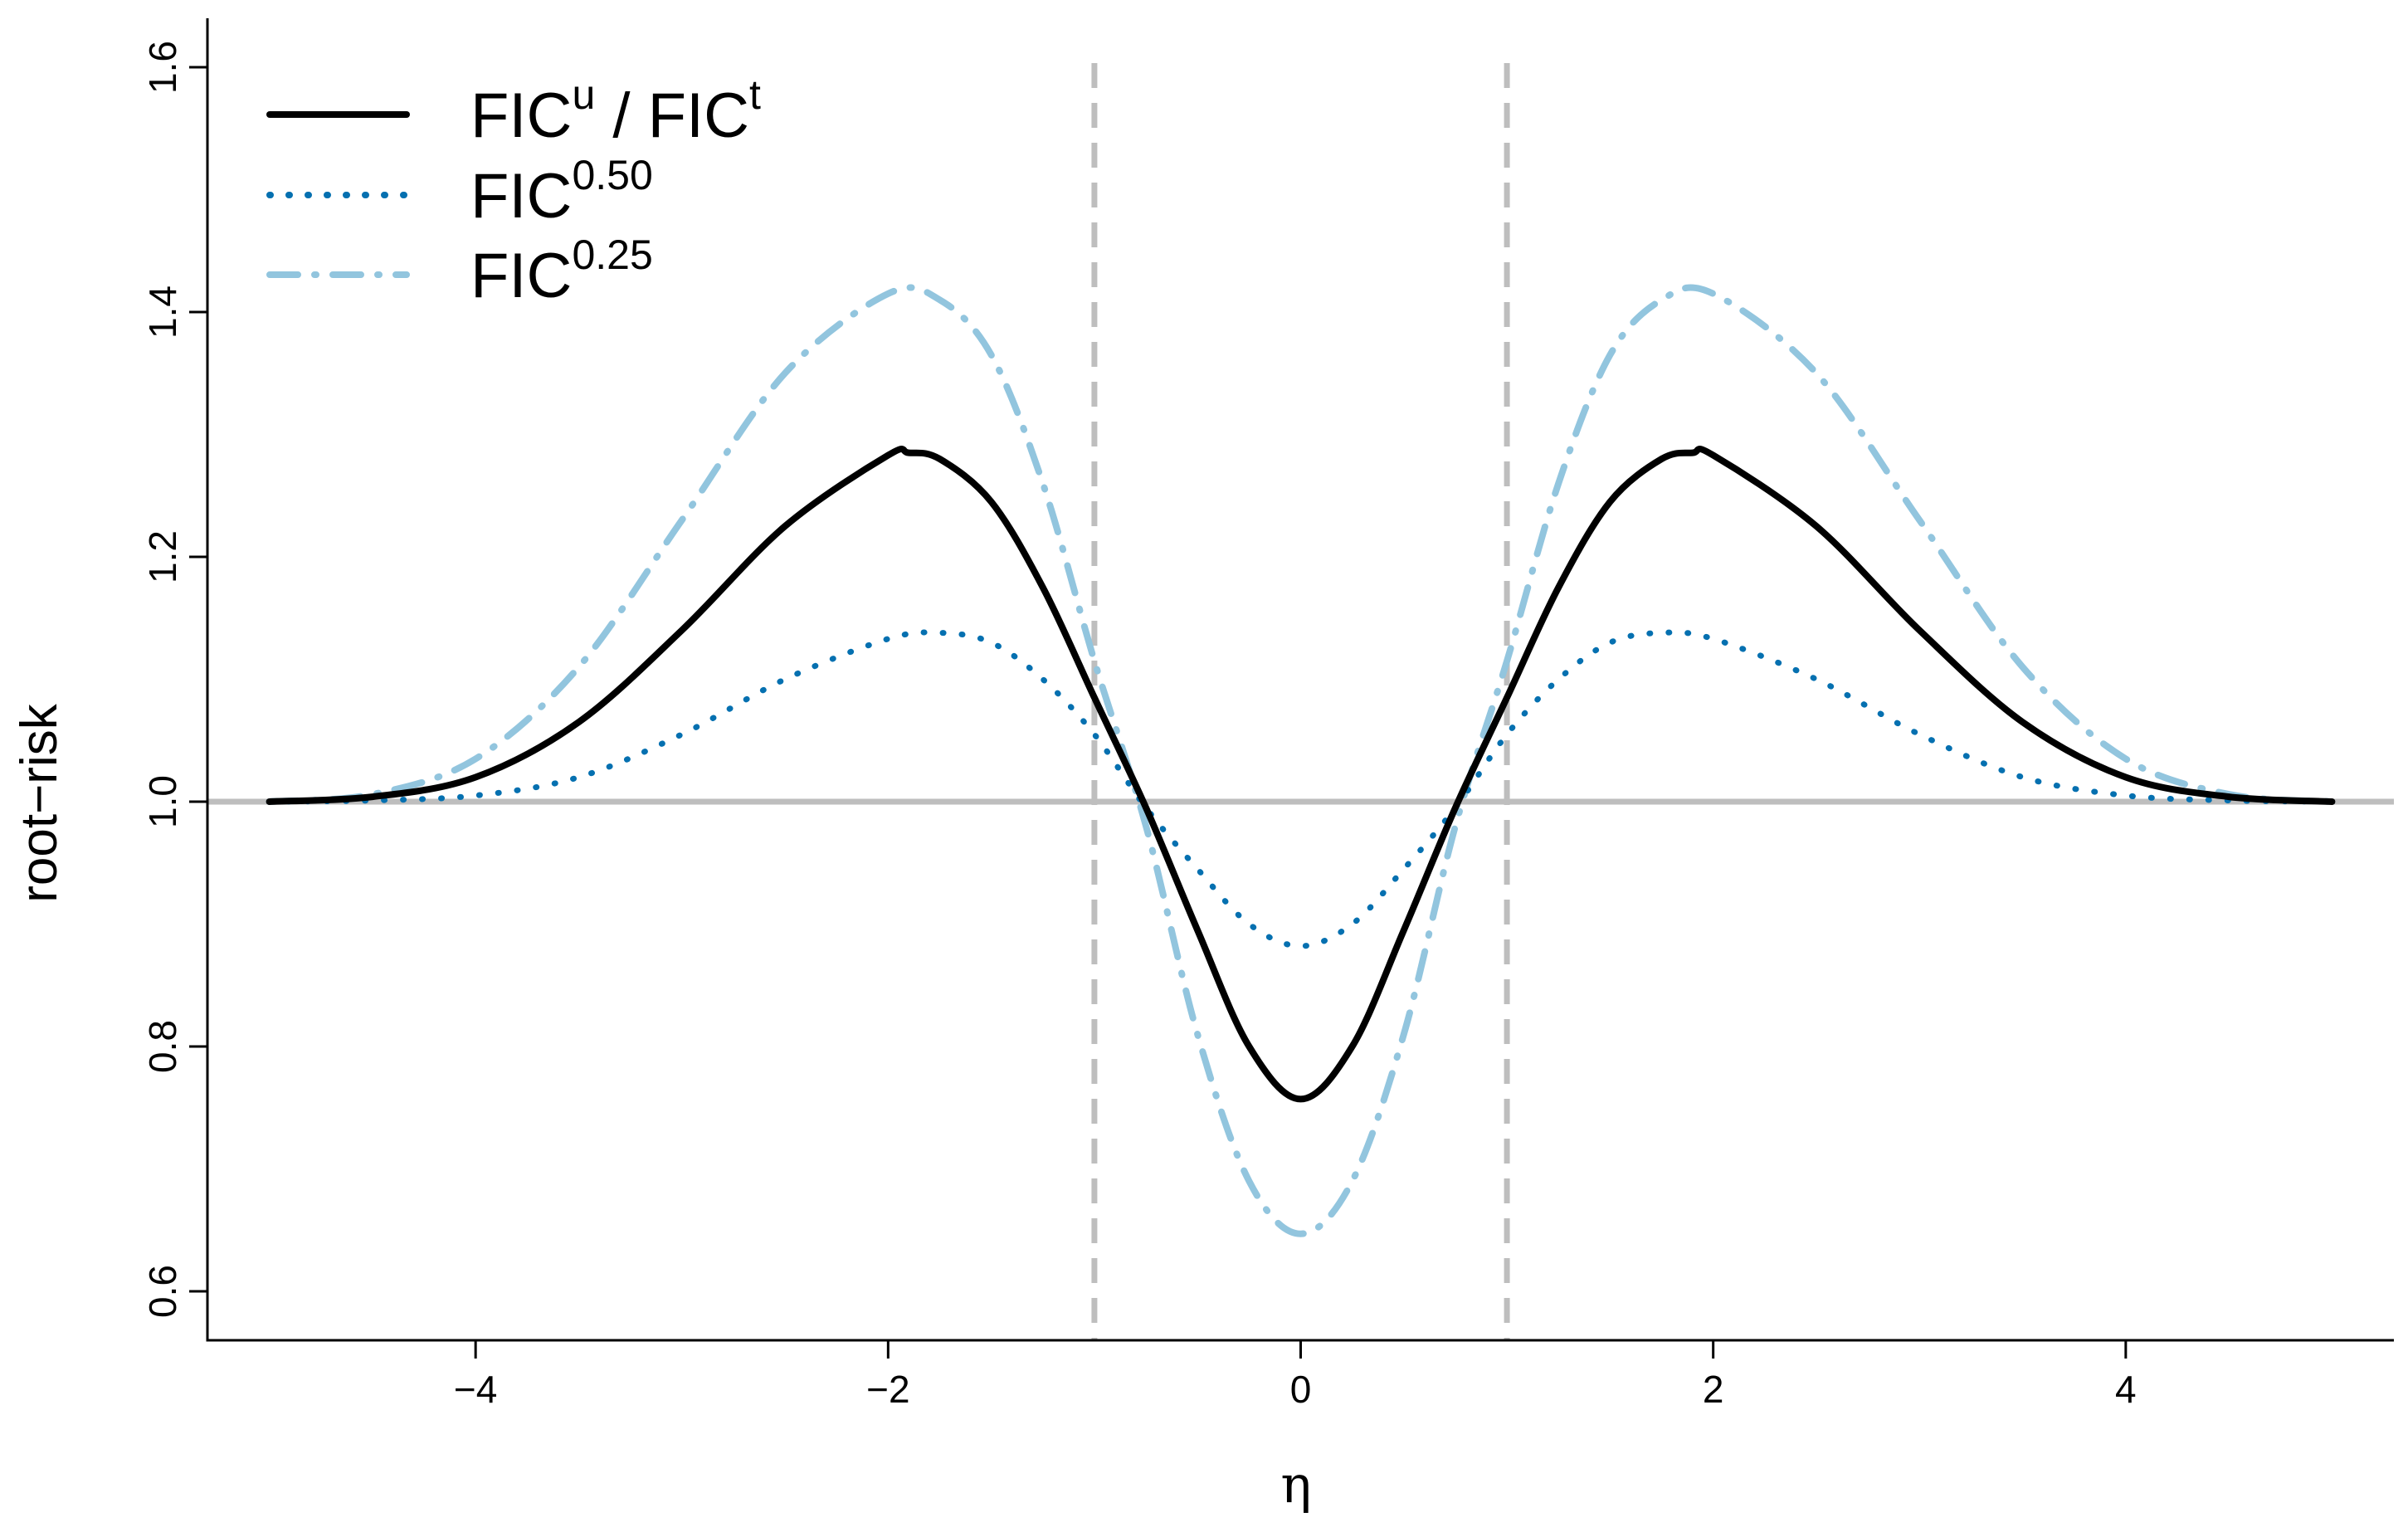 The width and height of the screenshot is (2408, 1527). Describe the element at coordinates (174, 679) in the screenshot. I see `y-axis-ticks: 0.6 0.8 1.0 1.2 1.4 1.6` at that location.